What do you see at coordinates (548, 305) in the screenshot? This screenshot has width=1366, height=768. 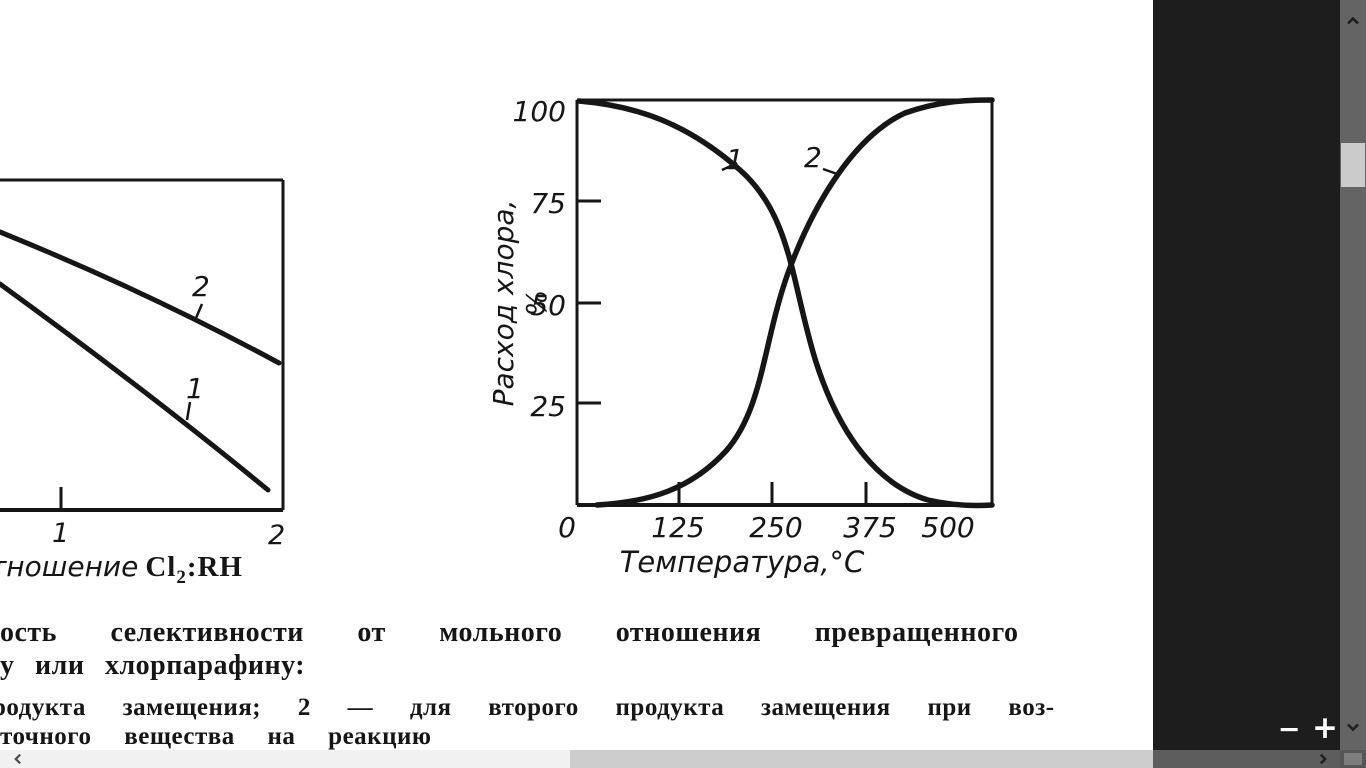 I see `y-tick-label-50: 50` at bounding box center [548, 305].